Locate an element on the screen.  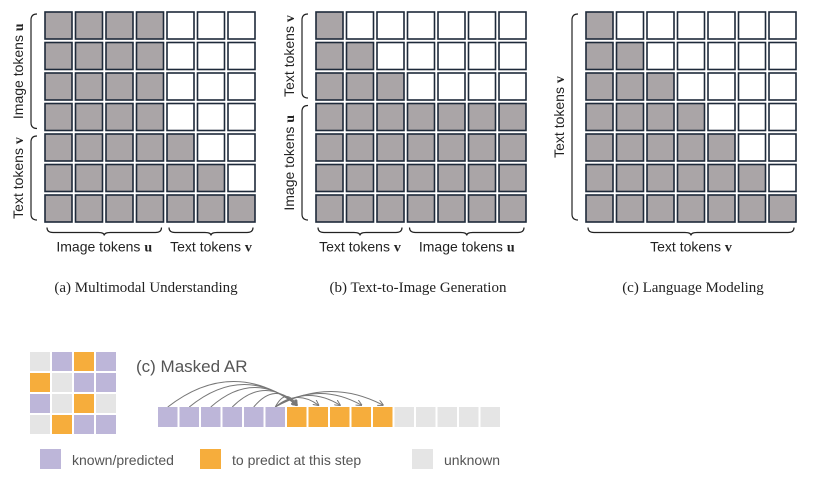
legend-swatch-known is located at coordinates (50, 459).